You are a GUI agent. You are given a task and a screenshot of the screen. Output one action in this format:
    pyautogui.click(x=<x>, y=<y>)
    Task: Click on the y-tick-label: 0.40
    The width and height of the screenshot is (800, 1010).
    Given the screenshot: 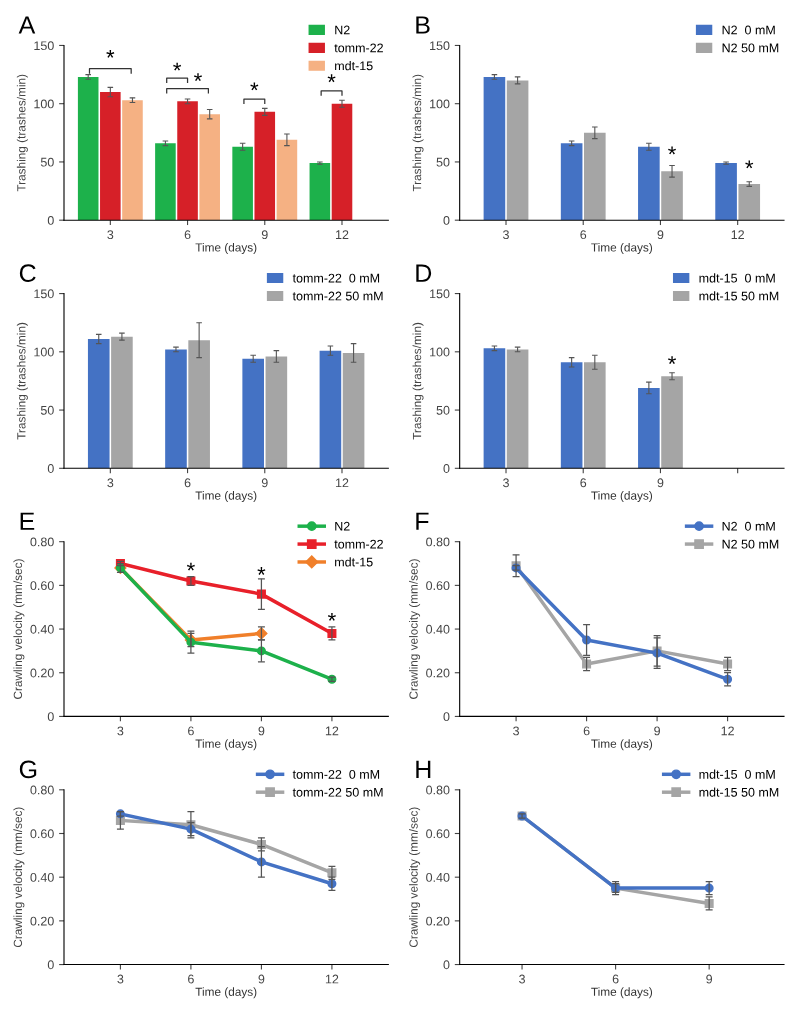 What is the action you would take?
    pyautogui.click(x=42, y=877)
    